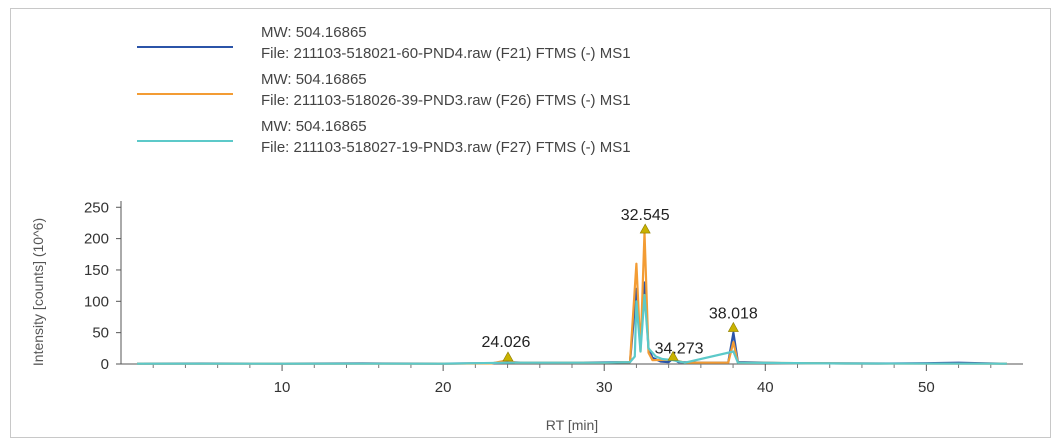 The height and width of the screenshot is (442, 1054). Describe the element at coordinates (604, 387) in the screenshot. I see `x-tick-label: 30` at that location.